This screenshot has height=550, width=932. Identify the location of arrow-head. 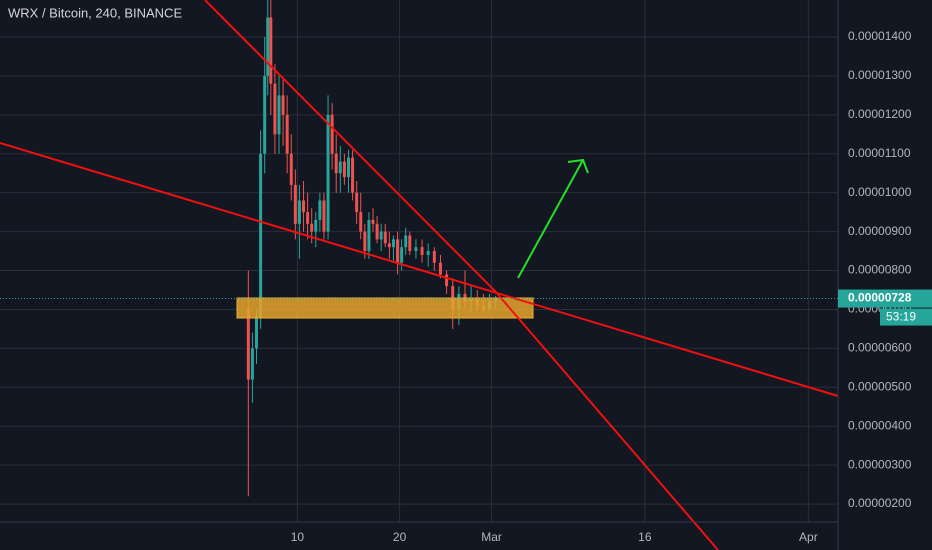
(578, 166).